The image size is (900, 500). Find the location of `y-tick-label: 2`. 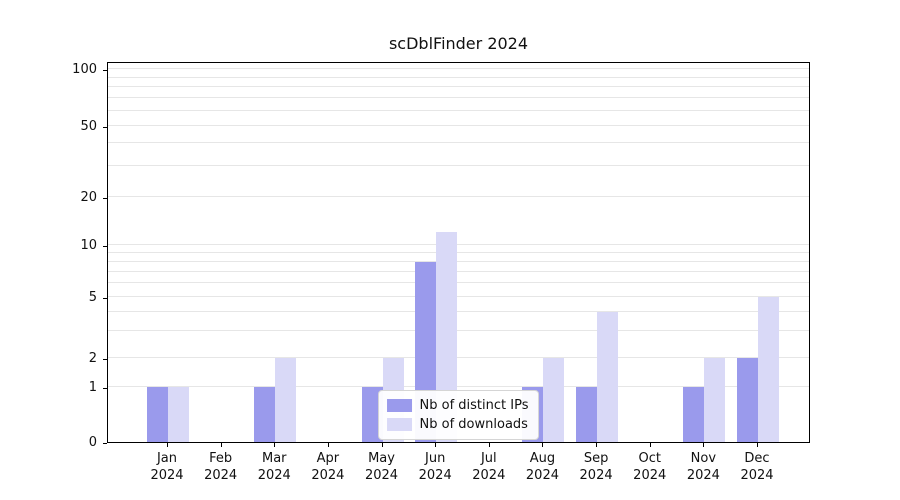

y-tick-label: 2 is located at coordinates (92, 358).